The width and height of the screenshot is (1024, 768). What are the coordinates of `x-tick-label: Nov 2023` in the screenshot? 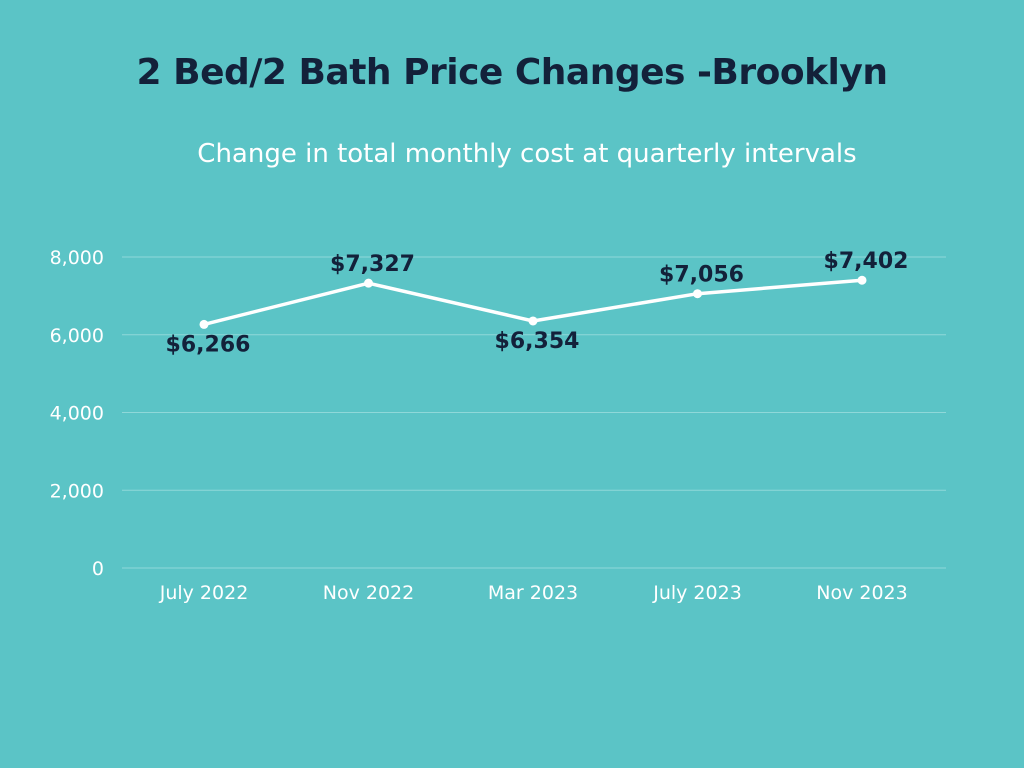 It's located at (861, 593).